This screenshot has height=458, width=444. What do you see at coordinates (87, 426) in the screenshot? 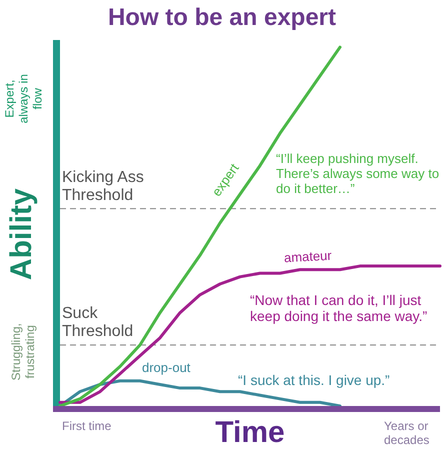
I see `text: First time` at bounding box center [87, 426].